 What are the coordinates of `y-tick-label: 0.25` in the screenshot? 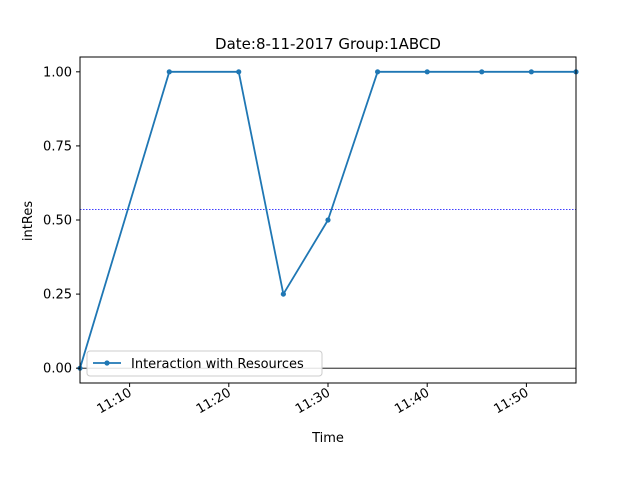 It's located at (57, 295).